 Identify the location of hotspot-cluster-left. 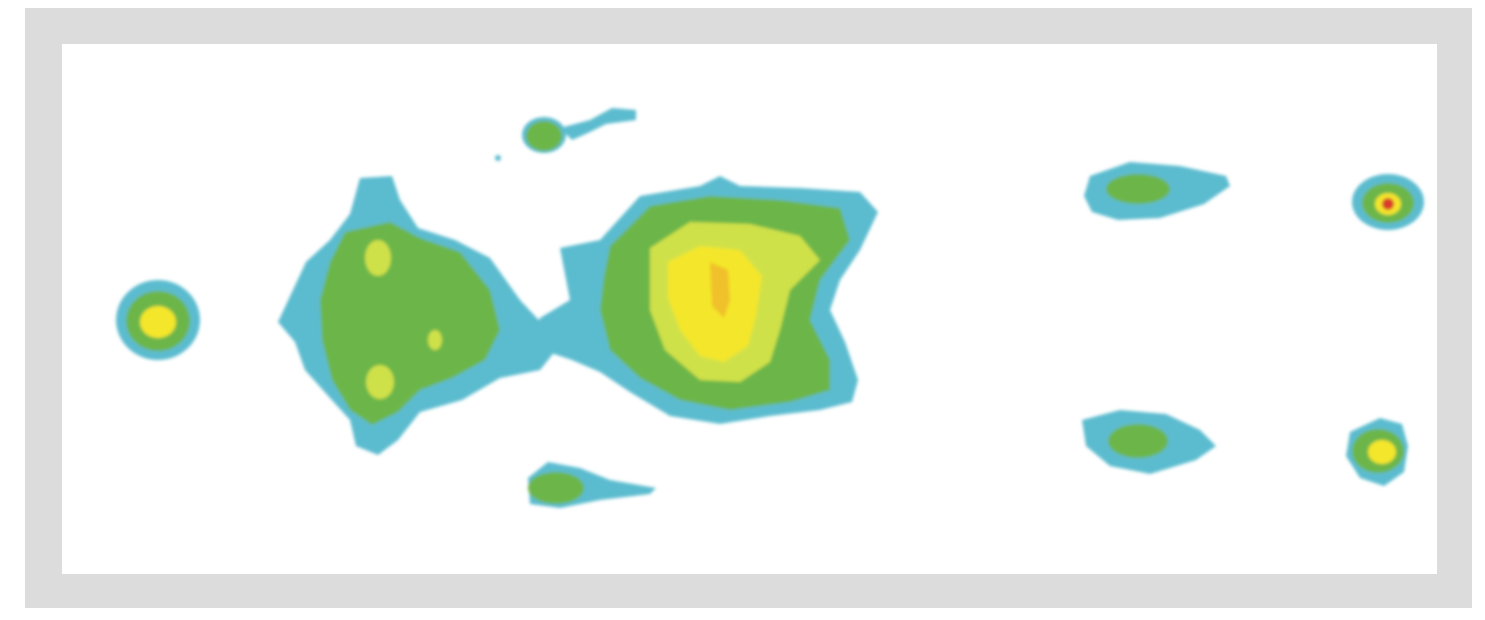
(419, 315).